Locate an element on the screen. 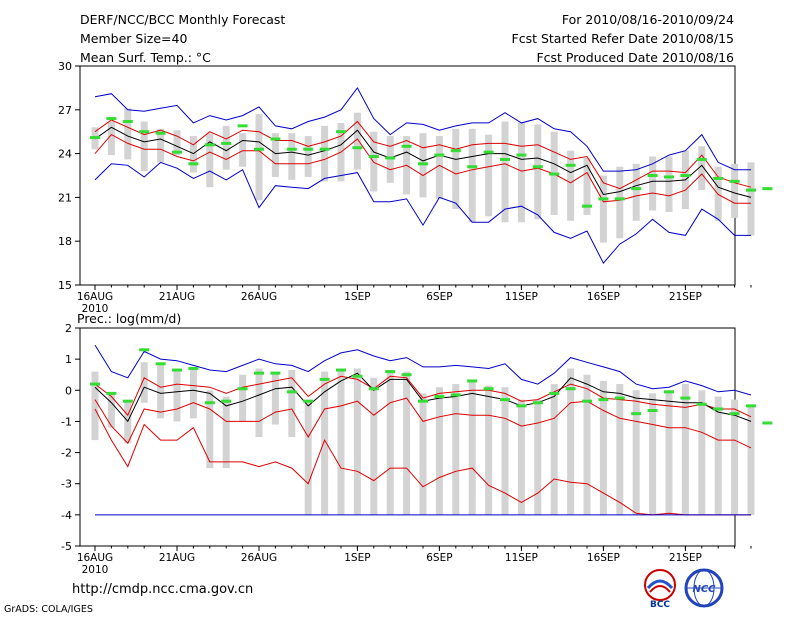  fcst-started-label: Fcst Started Refer Date 2010/08/15 is located at coordinates (623, 38).